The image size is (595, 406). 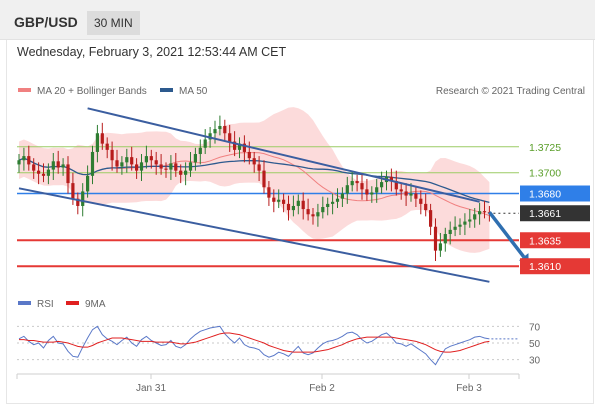 I want to click on rsi-legend: RSI 9MA, so click(x=62, y=304).